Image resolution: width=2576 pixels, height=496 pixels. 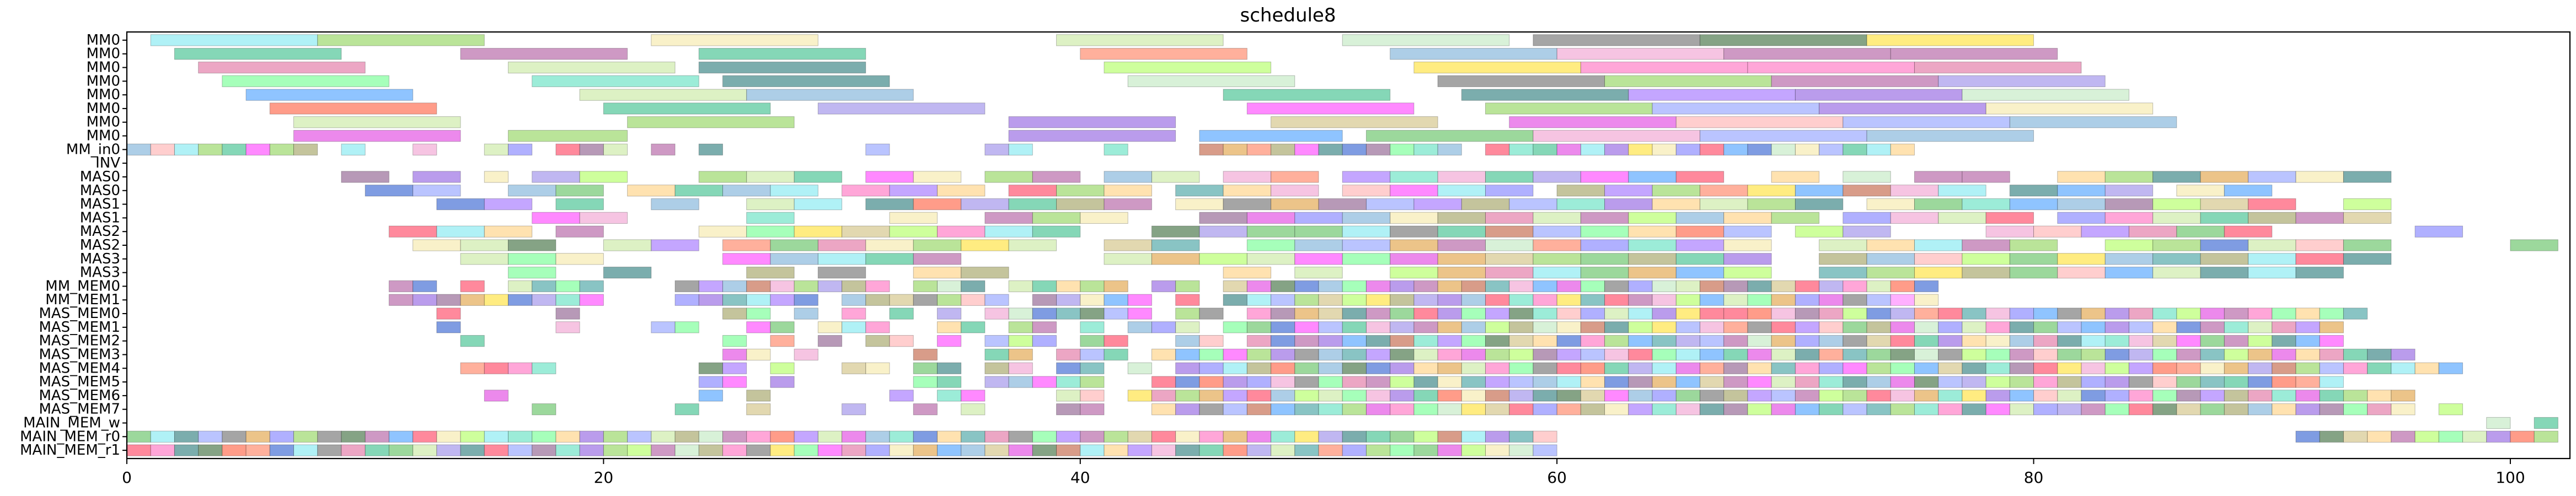 I want to click on y-tick-label: MAS_MEM7, so click(x=79, y=409).